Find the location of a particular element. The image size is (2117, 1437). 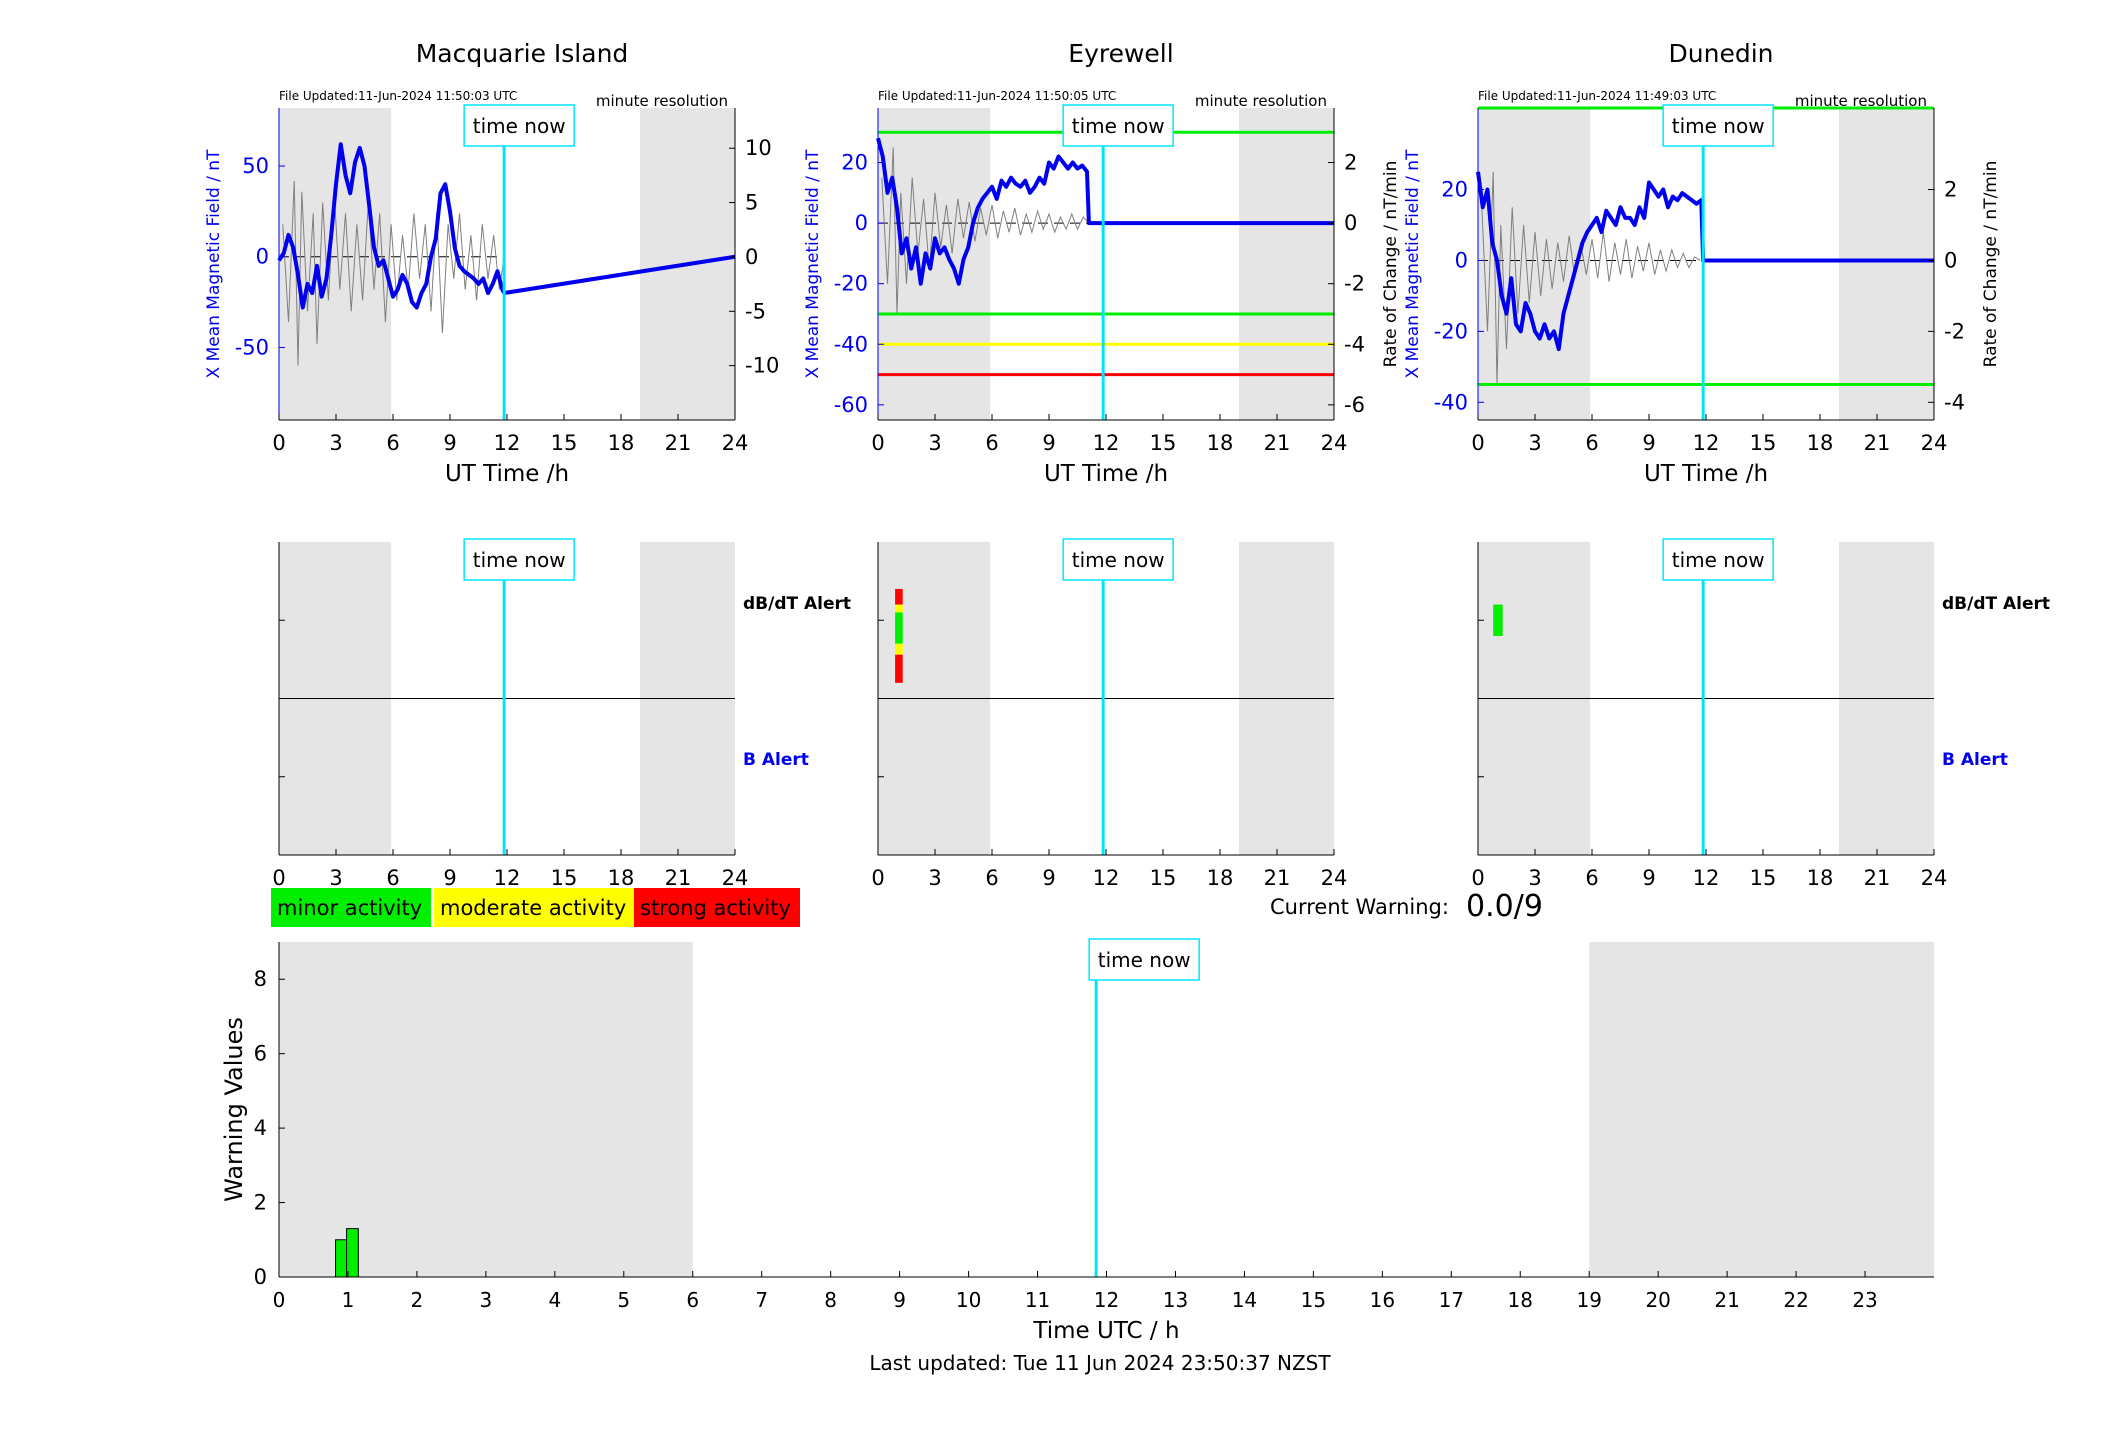

file-updated: File Updated:11-Jun-2024 11:50:05 UTC is located at coordinates (997, 96).